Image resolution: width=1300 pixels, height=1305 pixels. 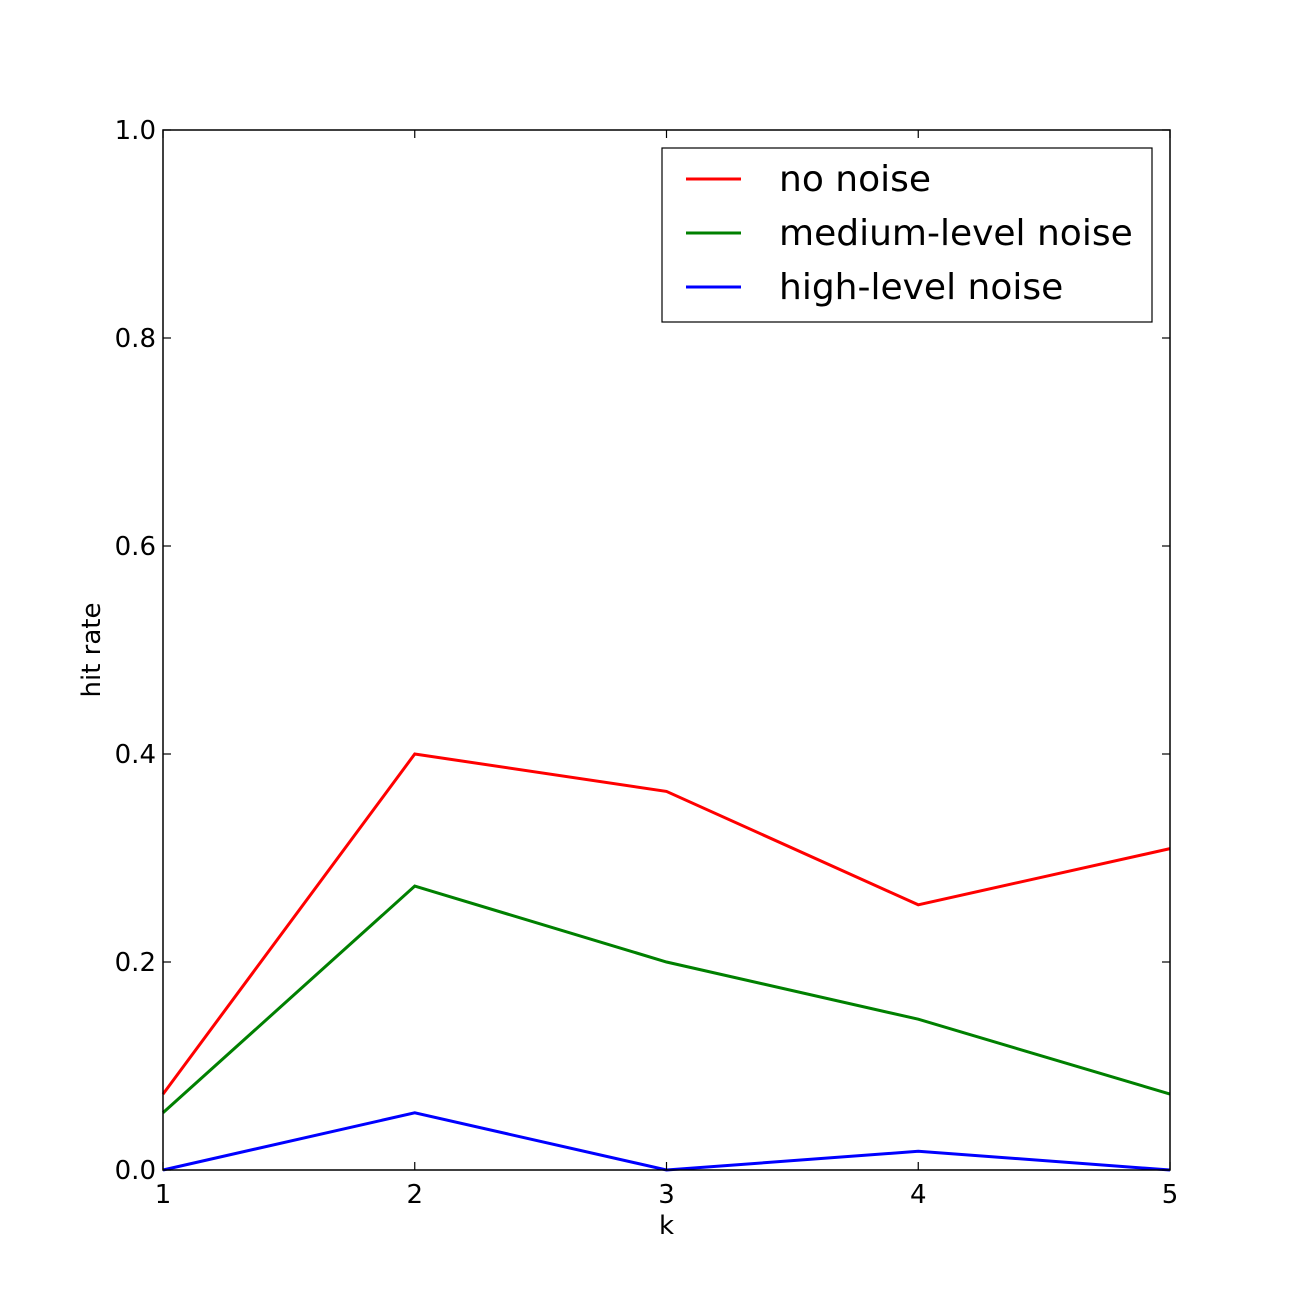 What do you see at coordinates (135, 339) in the screenshot?
I see `y-tick-label: 0.8` at bounding box center [135, 339].